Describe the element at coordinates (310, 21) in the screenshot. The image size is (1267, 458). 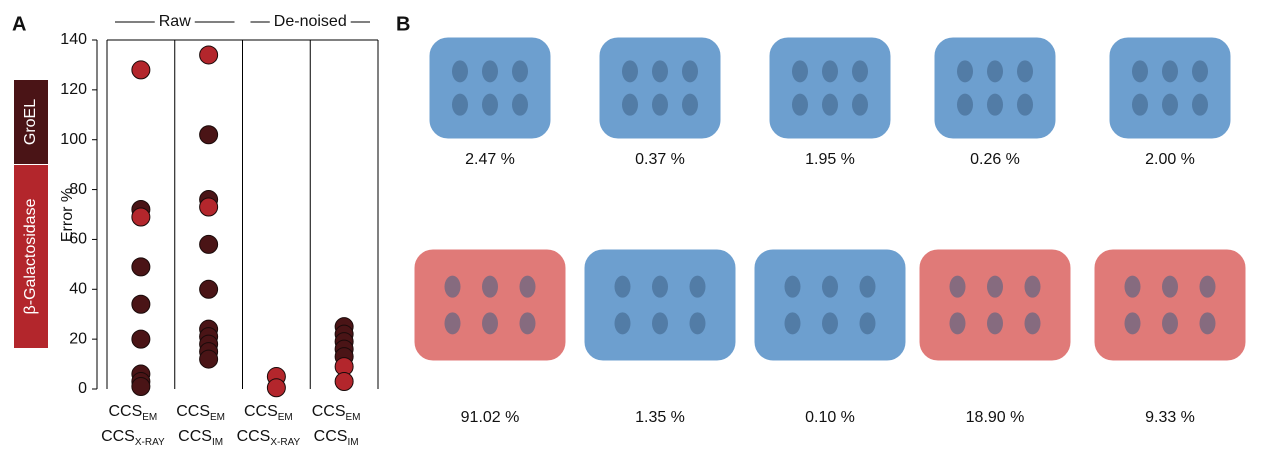
I see `group-label: De-noised` at that location.